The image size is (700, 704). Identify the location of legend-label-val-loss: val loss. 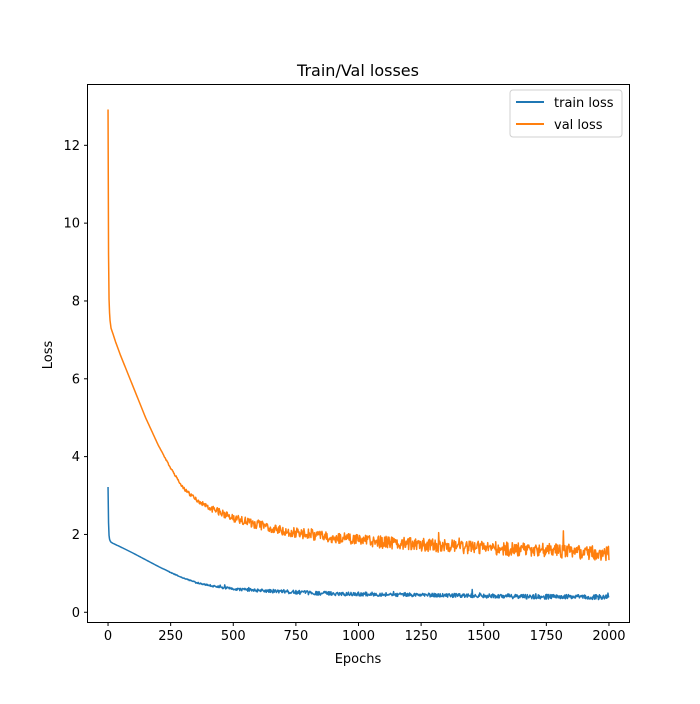
(578, 125).